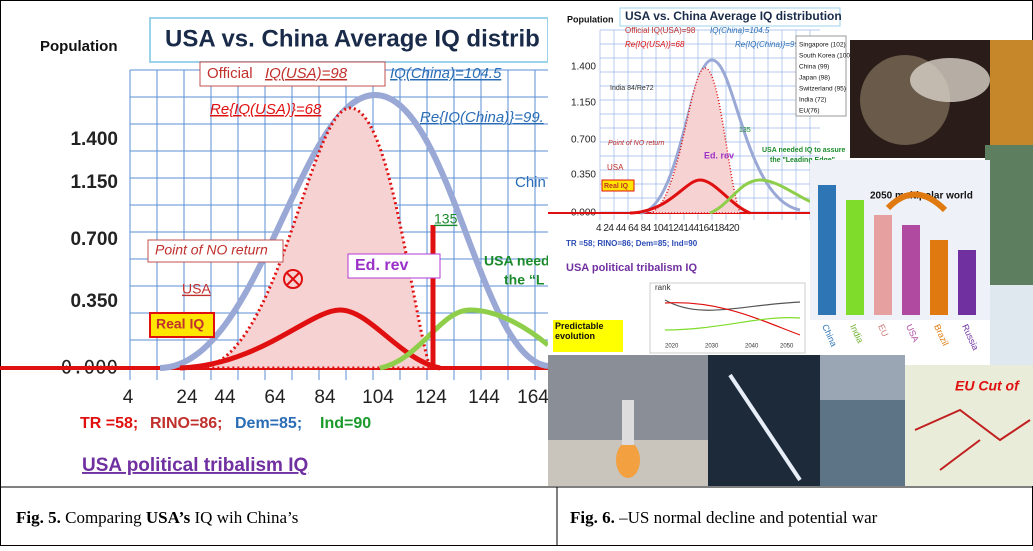 This screenshot has width=1033, height=551. I want to click on y-tick: 0.350, so click(583, 175).